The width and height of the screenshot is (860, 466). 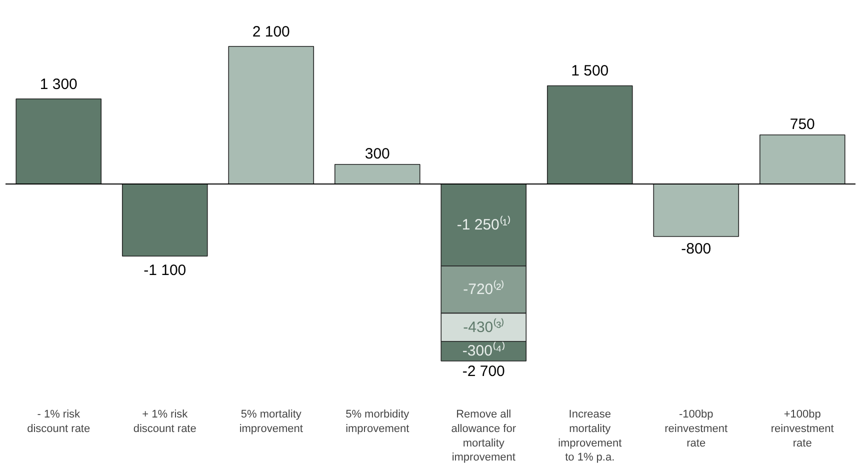 What do you see at coordinates (271, 31) in the screenshot?
I see `data-label: 2 100` at bounding box center [271, 31].